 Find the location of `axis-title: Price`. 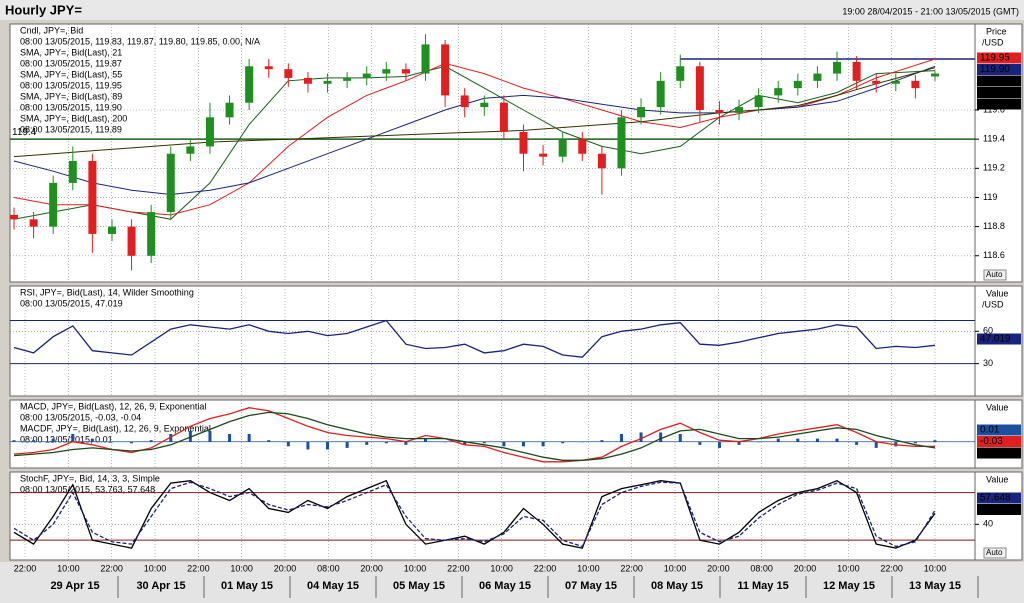

axis-title: Price is located at coordinates (996, 31).